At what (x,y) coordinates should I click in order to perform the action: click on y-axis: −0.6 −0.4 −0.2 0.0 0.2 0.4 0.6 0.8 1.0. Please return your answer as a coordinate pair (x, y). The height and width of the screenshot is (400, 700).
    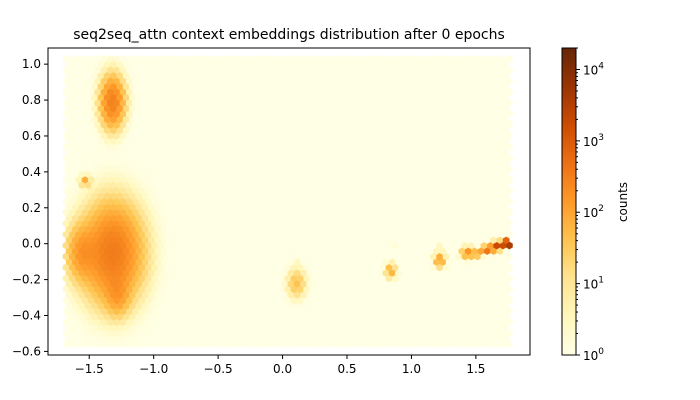
    Looking at the image, I should click on (30, 207).